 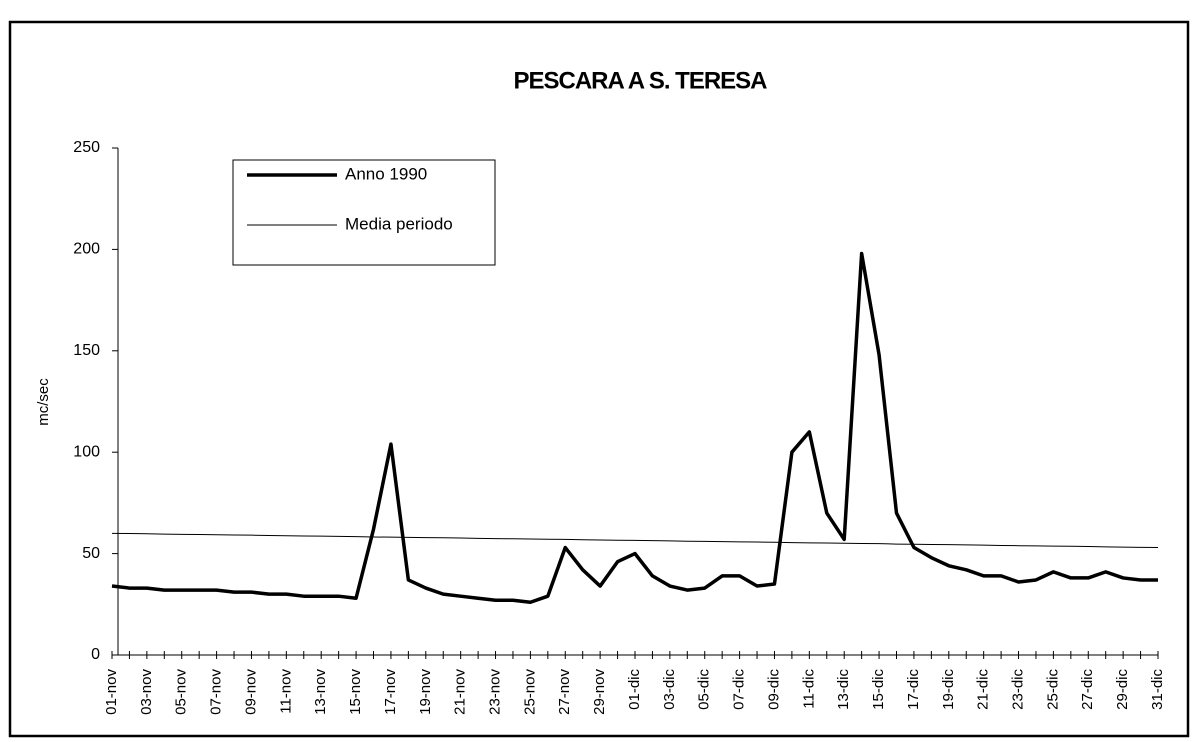 I want to click on x-tick-label: 19-dic, so click(x=948, y=689).